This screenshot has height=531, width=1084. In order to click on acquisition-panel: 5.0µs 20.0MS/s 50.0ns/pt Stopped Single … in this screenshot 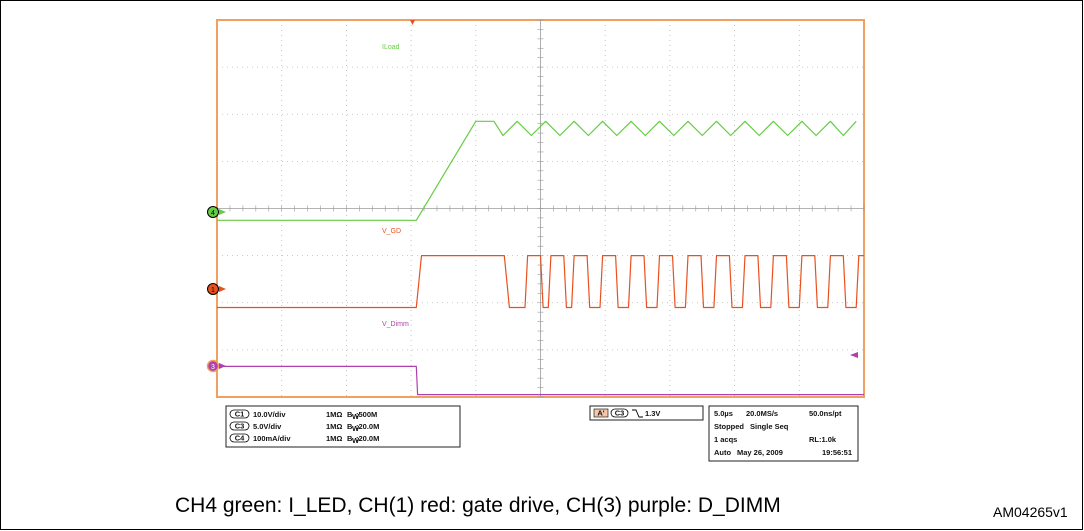, I will do `click(783, 433)`.